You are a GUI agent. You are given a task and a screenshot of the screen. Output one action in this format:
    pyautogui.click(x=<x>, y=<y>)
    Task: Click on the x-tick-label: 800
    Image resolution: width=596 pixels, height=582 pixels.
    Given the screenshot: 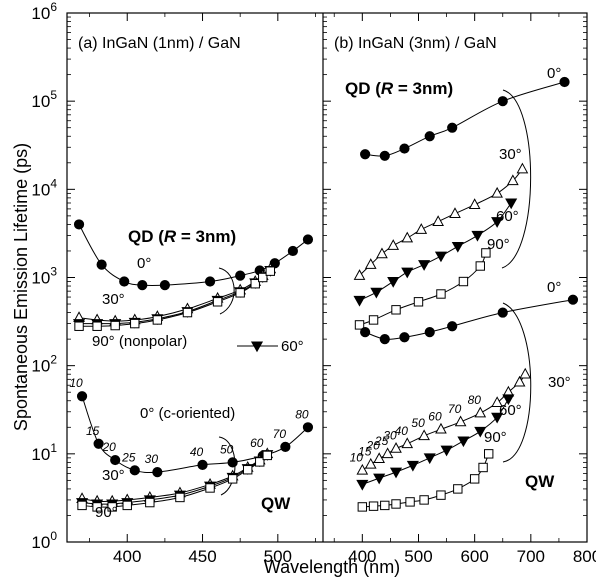 What is the action you would take?
    pyautogui.click(x=584, y=556)
    